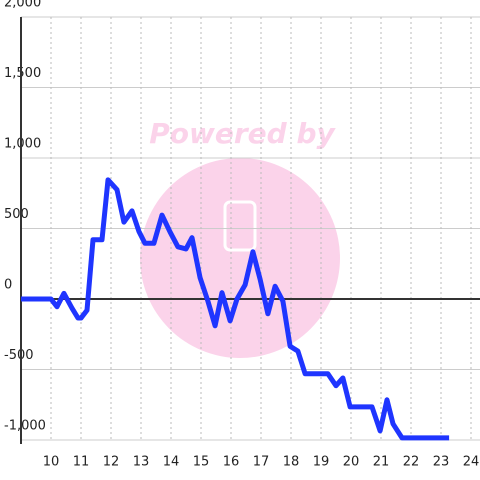 The image size is (480, 480). What do you see at coordinates (25, 426) in the screenshot?
I see `y-tick-label: -1,000` at bounding box center [25, 426].